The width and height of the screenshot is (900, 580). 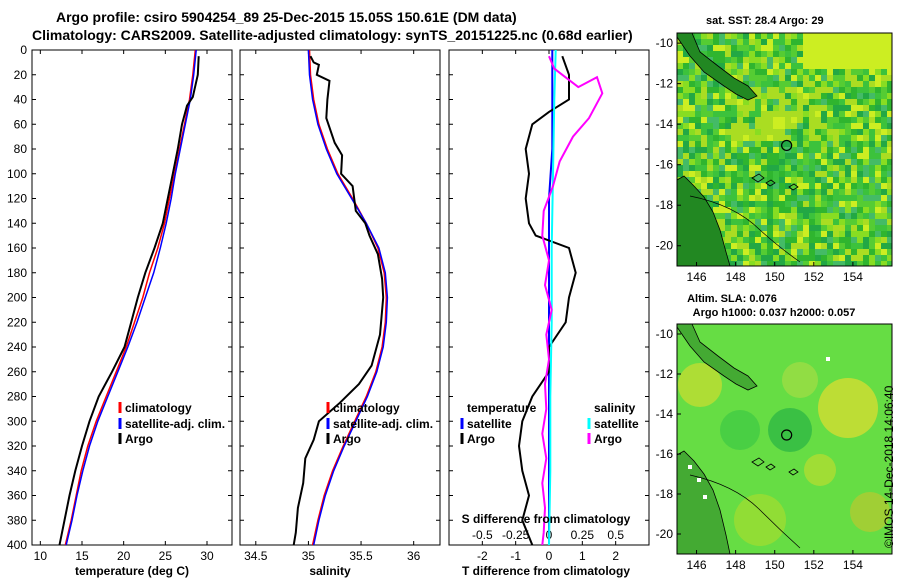 What do you see at coordinates (17, 298) in the screenshot?
I see `depth-tick-label: 200` at bounding box center [17, 298].